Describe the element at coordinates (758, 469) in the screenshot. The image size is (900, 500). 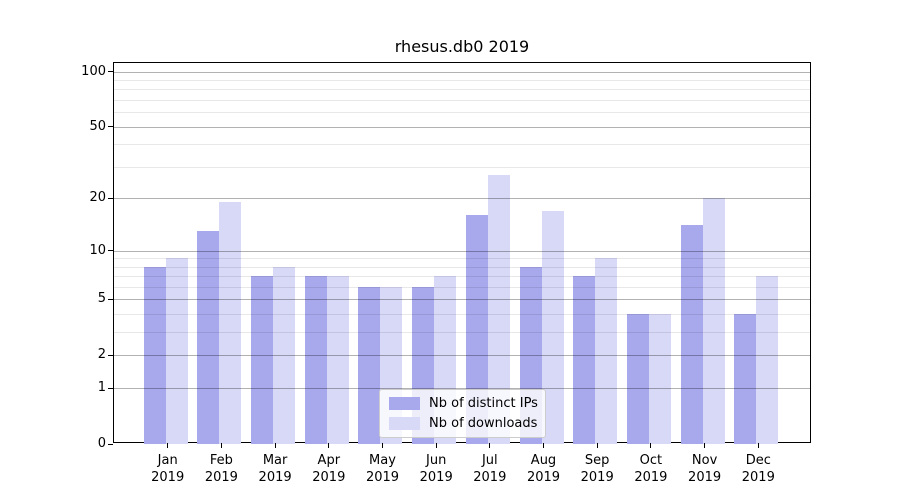
I see `x-tick-label-dec: Dec 2019` at that location.